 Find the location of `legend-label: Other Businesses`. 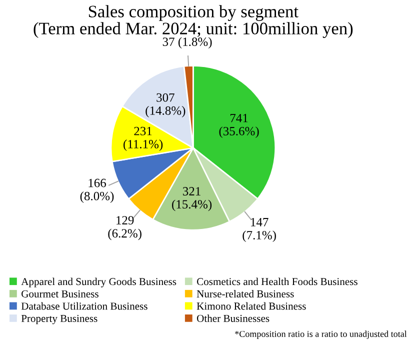

legend-label: Other Businesses is located at coordinates (233, 318).